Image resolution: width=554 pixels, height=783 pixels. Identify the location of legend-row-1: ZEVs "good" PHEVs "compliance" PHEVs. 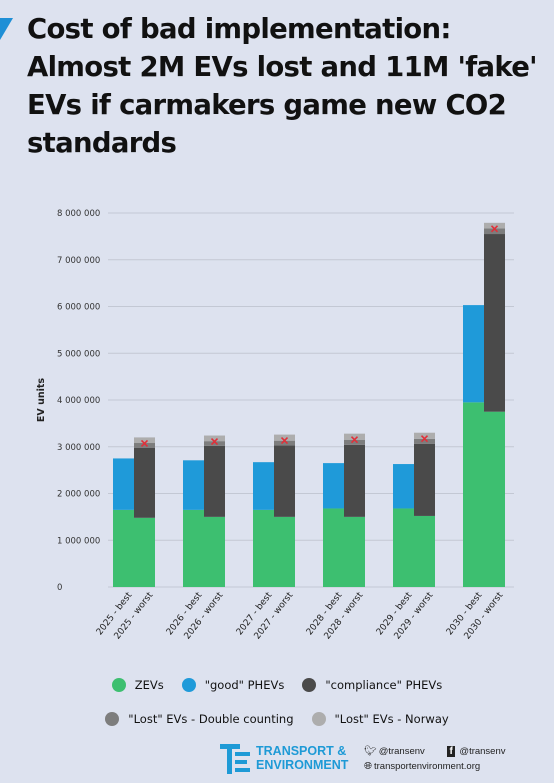
(277, 685).